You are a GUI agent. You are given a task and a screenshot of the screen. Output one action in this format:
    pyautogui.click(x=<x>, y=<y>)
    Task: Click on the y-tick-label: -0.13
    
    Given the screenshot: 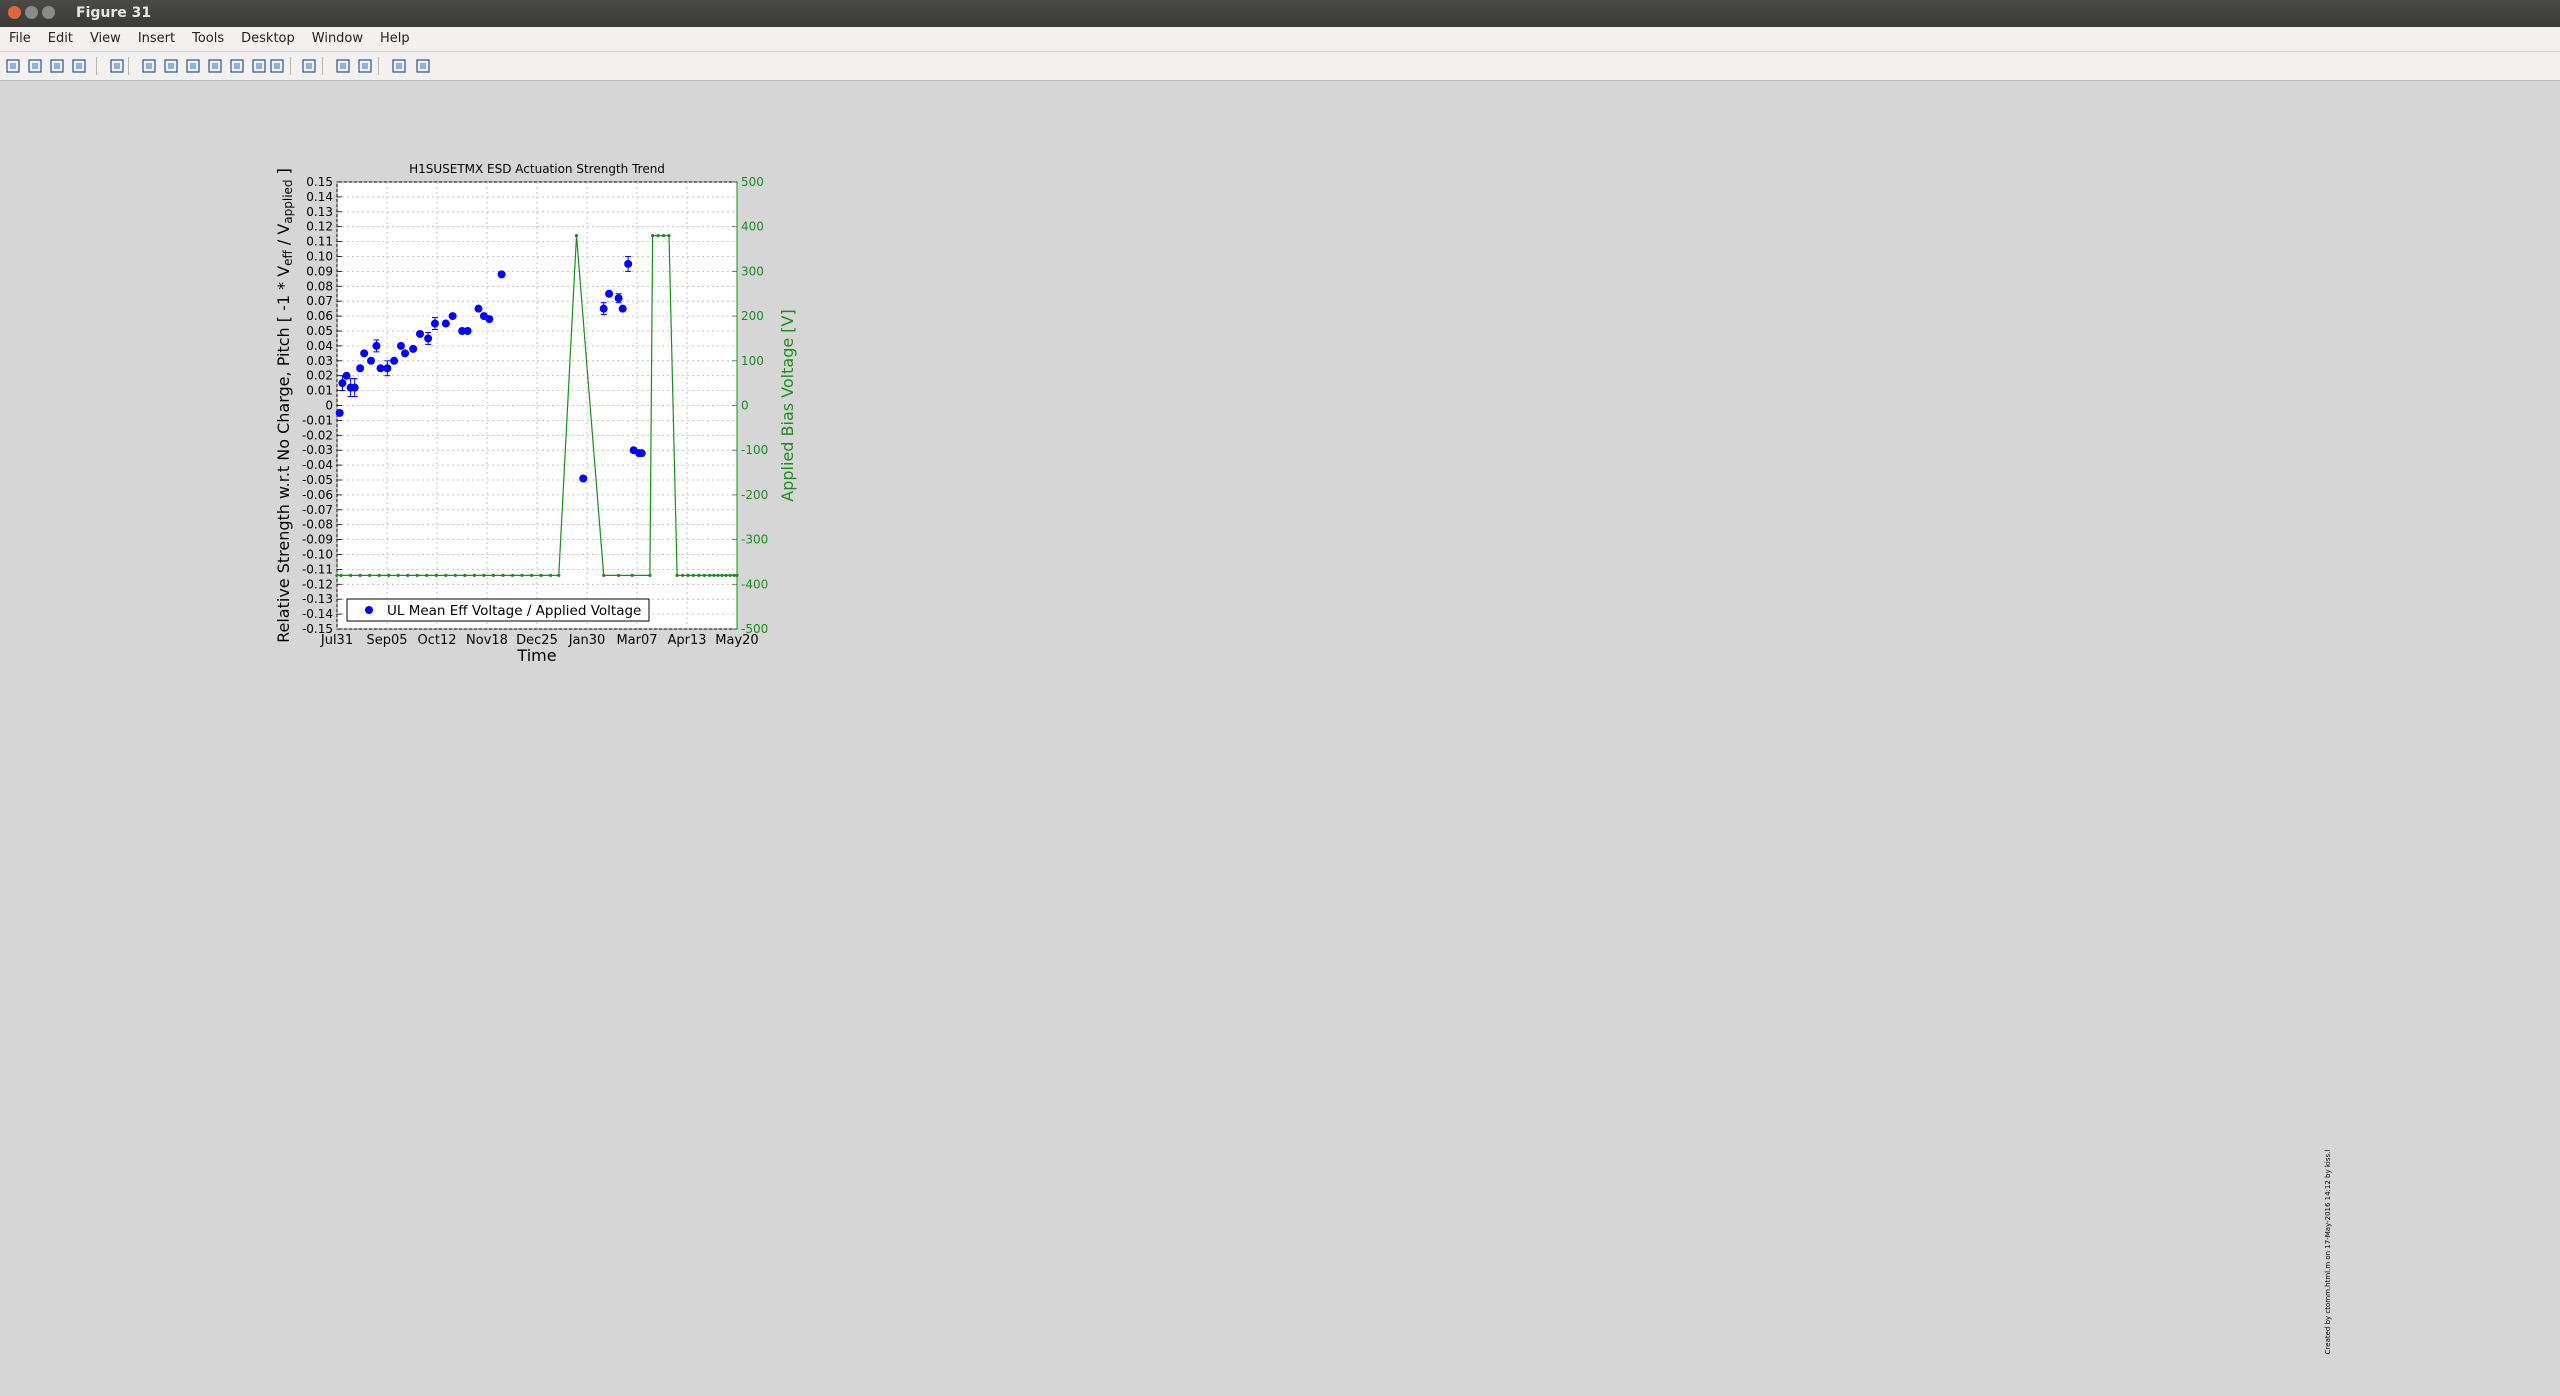 What is the action you would take?
    pyautogui.click(x=317, y=599)
    